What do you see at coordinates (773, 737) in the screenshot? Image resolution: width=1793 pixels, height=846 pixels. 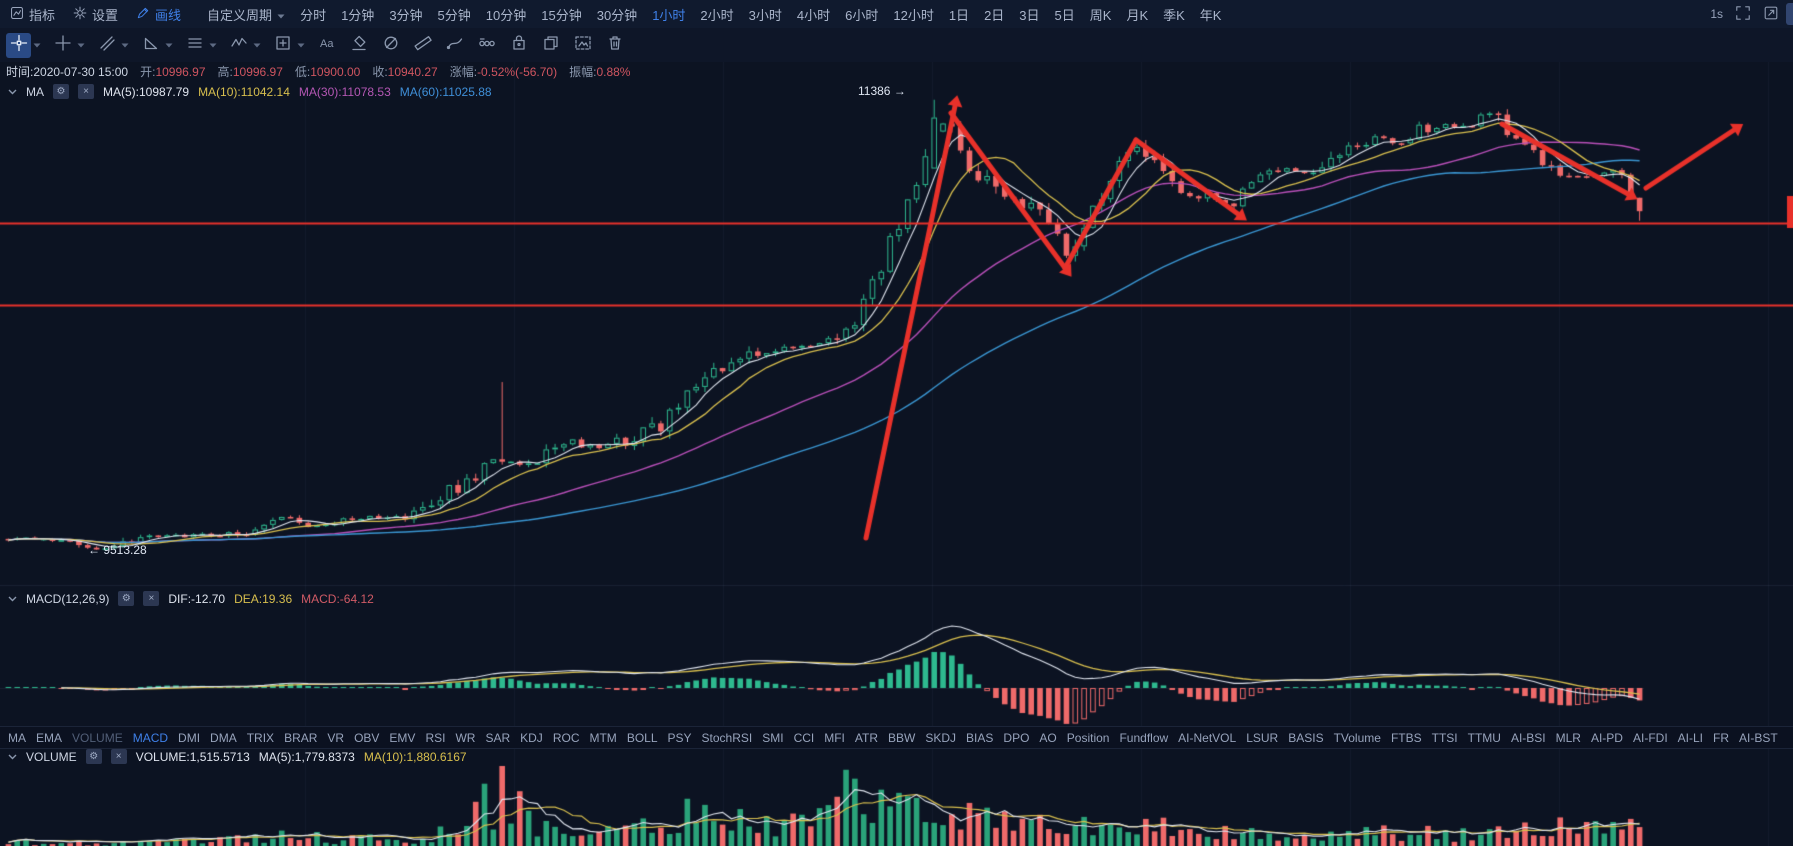 I see `tab-SMI: SMI` at bounding box center [773, 737].